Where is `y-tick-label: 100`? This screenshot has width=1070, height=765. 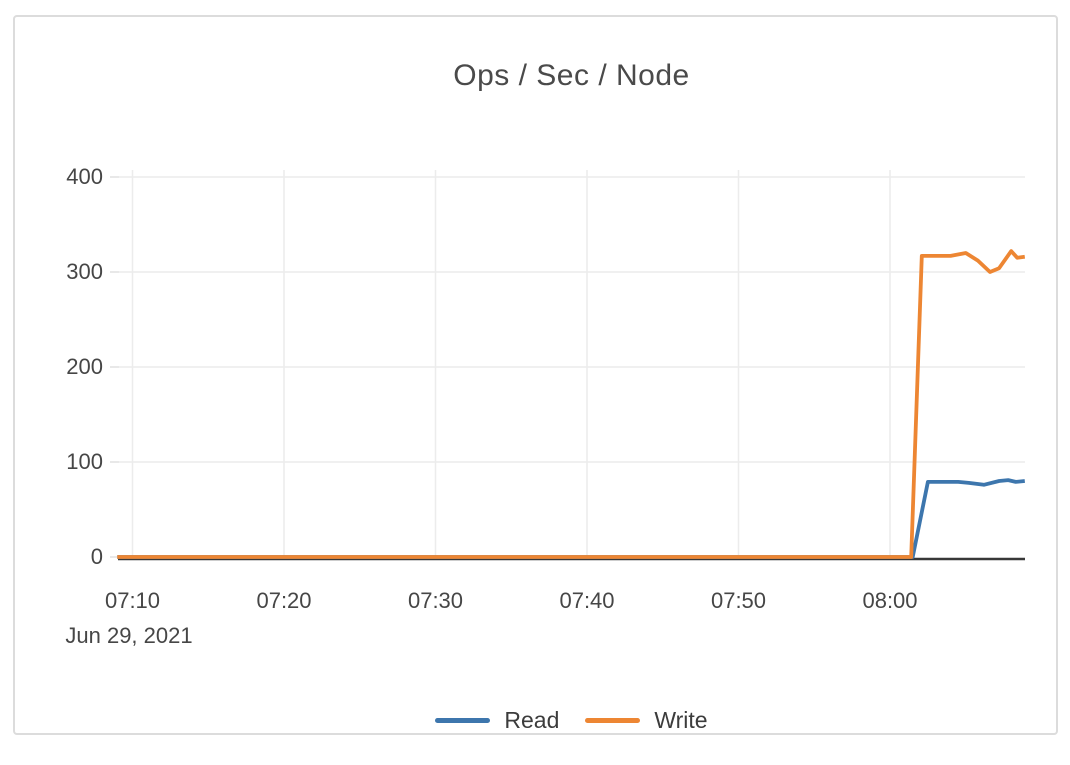 y-tick-label: 100 is located at coordinates (84, 461).